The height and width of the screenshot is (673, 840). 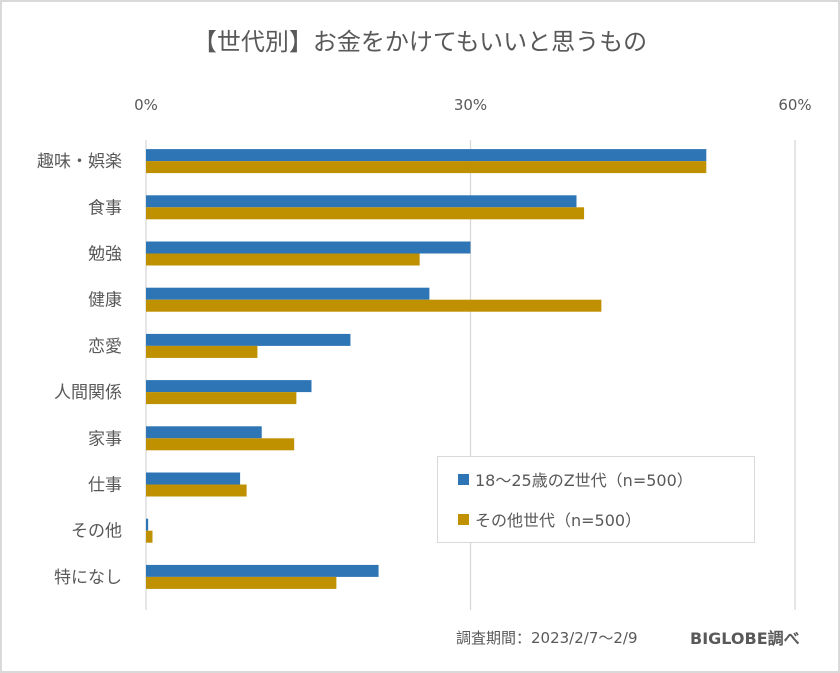 I want to click on legend-label-other-generation: その他世代（n=500）, so click(x=558, y=520).